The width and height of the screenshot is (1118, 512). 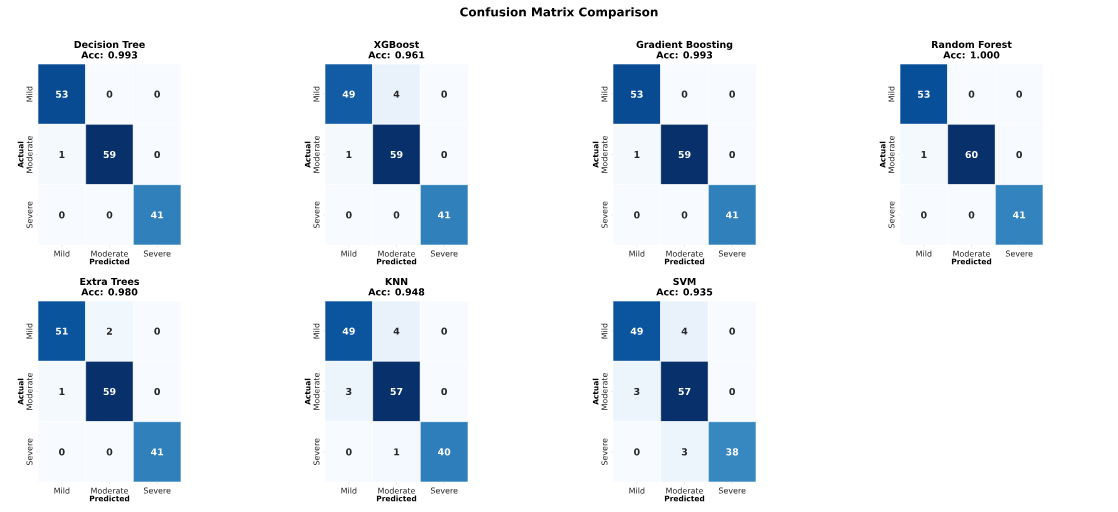 I want to click on chart-subtitle: Acc: 0.948, so click(x=396, y=292).